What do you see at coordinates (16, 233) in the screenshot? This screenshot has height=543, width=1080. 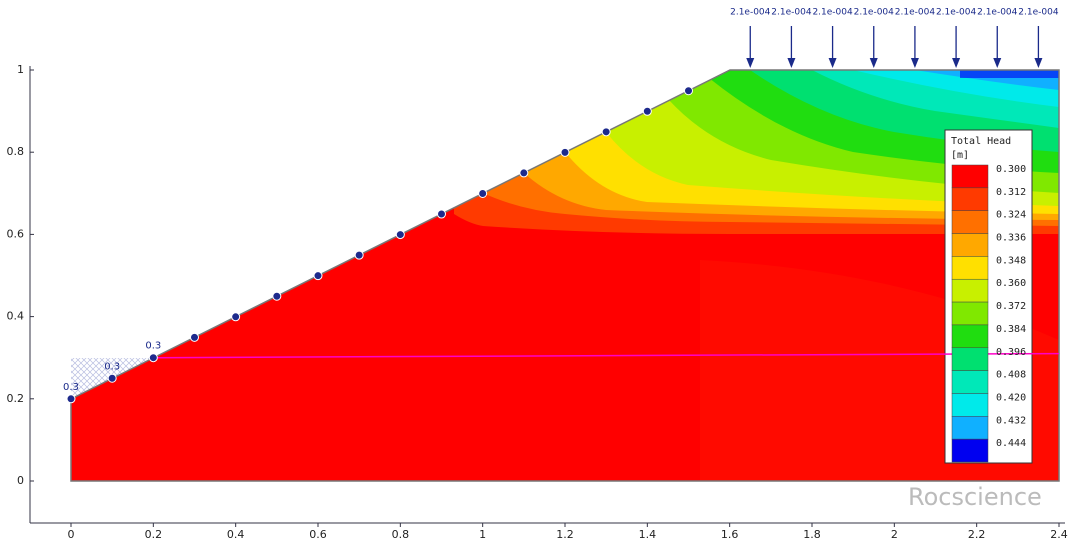 I see `y-tick-label: 0.6` at bounding box center [16, 233].